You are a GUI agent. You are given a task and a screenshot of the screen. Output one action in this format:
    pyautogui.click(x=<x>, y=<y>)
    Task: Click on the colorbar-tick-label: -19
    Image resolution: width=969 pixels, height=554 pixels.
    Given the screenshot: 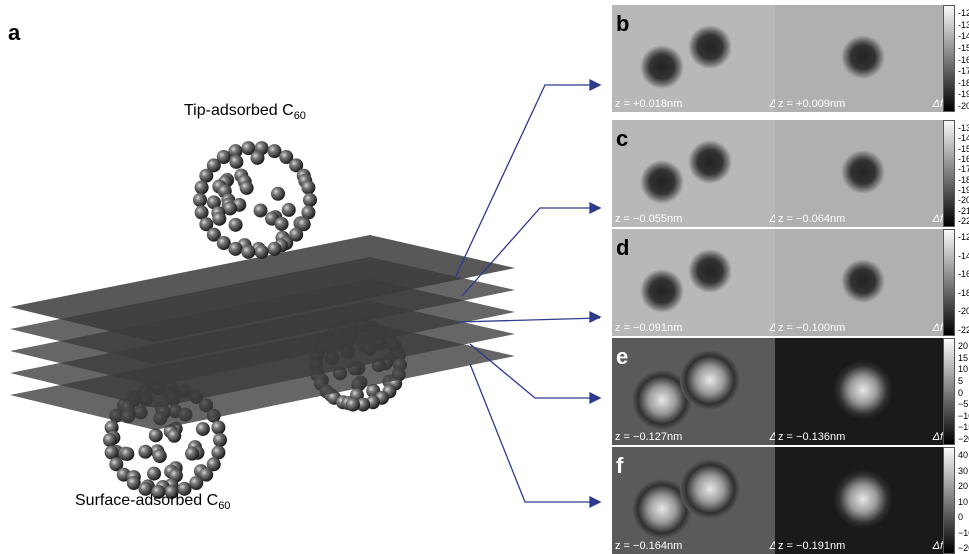 What is the action you would take?
    pyautogui.click(x=963, y=190)
    